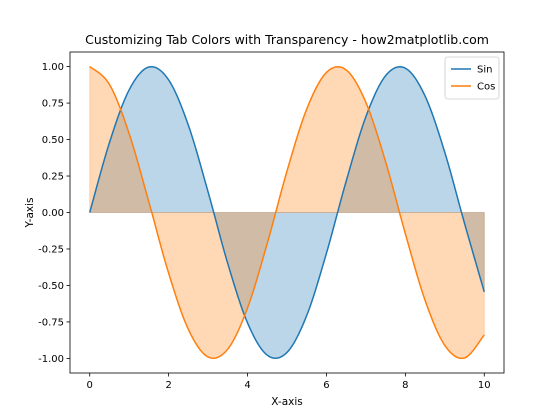 This screenshot has width=560, height=420. Describe the element at coordinates (53, 104) in the screenshot. I see `y-tick-label: 0.75` at that location.